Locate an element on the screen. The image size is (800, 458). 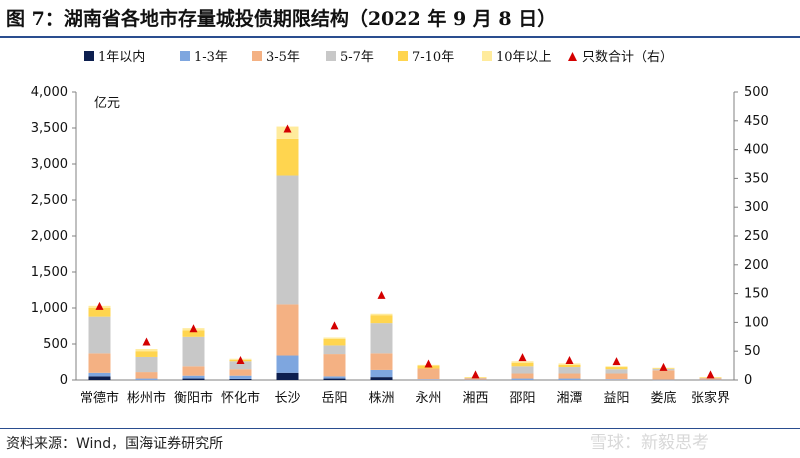
x-category-label: 娄底 is located at coordinates (663, 398).